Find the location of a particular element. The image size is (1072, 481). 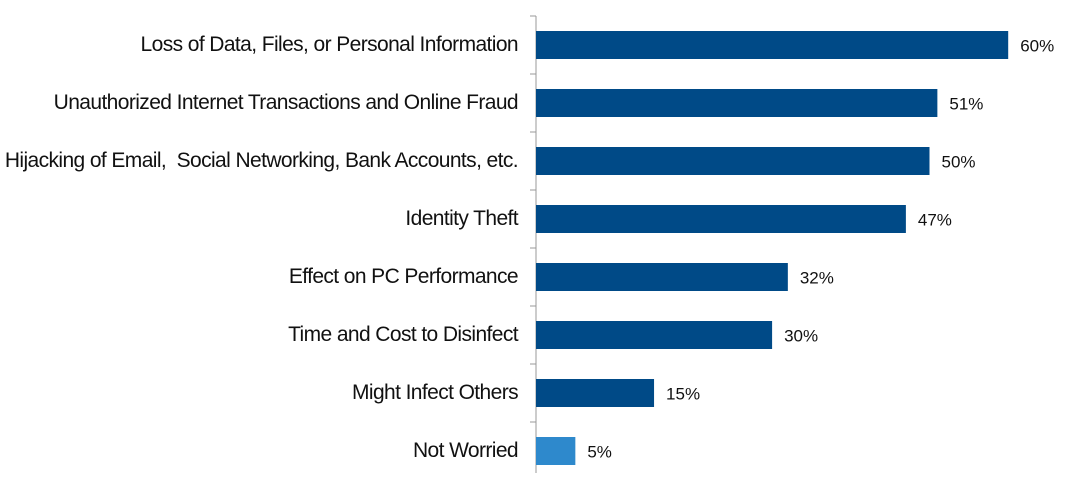

data-label: 30% is located at coordinates (801, 335).